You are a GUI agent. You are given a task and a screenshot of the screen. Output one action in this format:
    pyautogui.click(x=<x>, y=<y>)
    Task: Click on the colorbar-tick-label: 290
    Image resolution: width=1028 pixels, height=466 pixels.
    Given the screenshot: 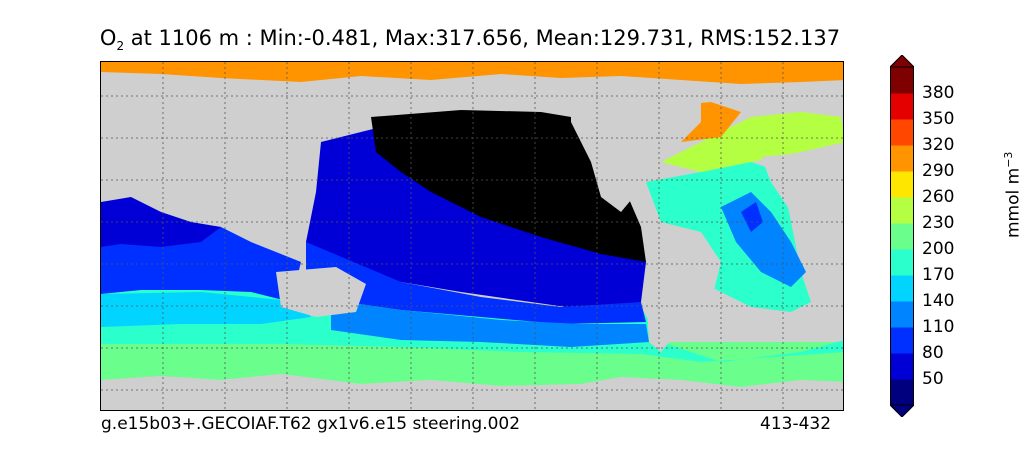 What is the action you would take?
    pyautogui.click(x=938, y=171)
    